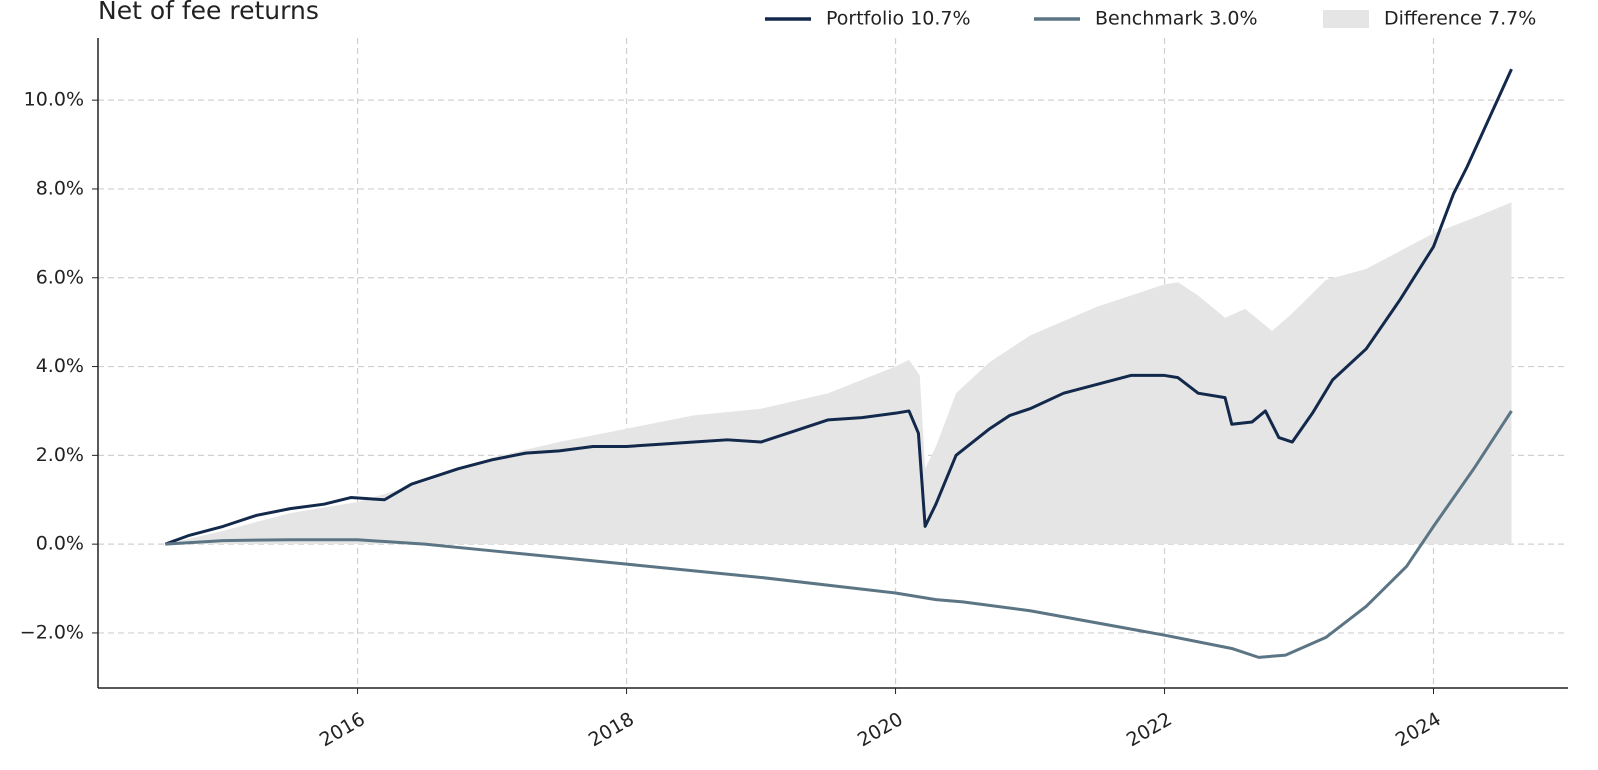  What do you see at coordinates (54, 100) in the screenshot?
I see `y-tick-label: 10.0%` at bounding box center [54, 100].